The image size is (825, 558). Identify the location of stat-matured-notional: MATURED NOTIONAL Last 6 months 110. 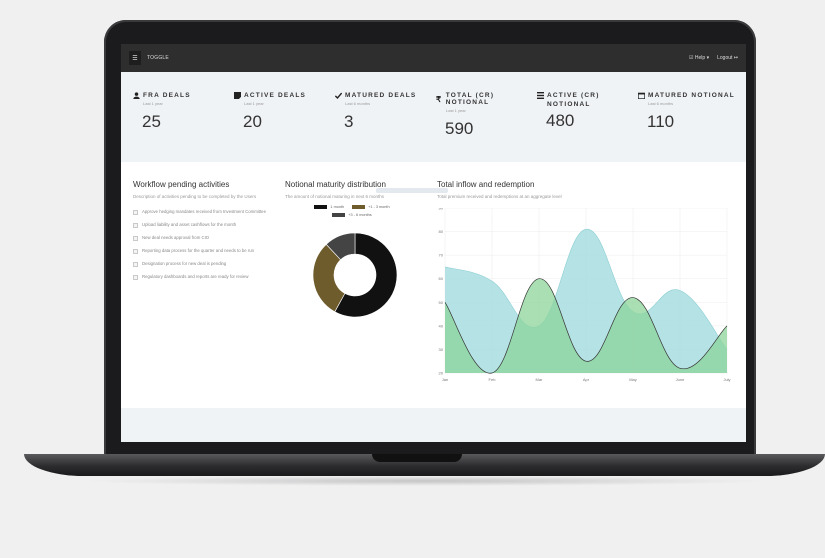
(688, 127).